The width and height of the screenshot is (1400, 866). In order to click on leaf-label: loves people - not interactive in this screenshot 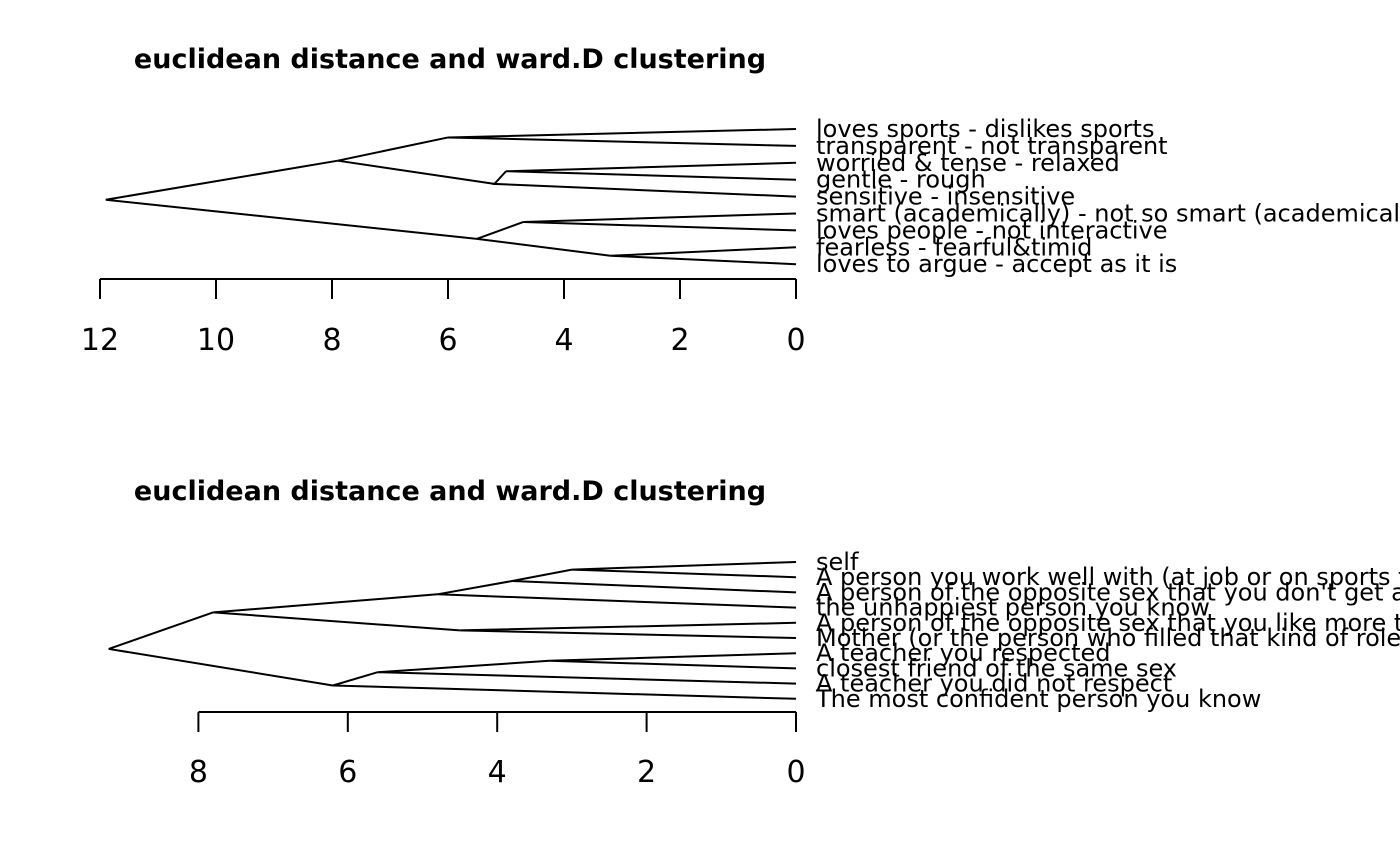, I will do `click(992, 230)`.